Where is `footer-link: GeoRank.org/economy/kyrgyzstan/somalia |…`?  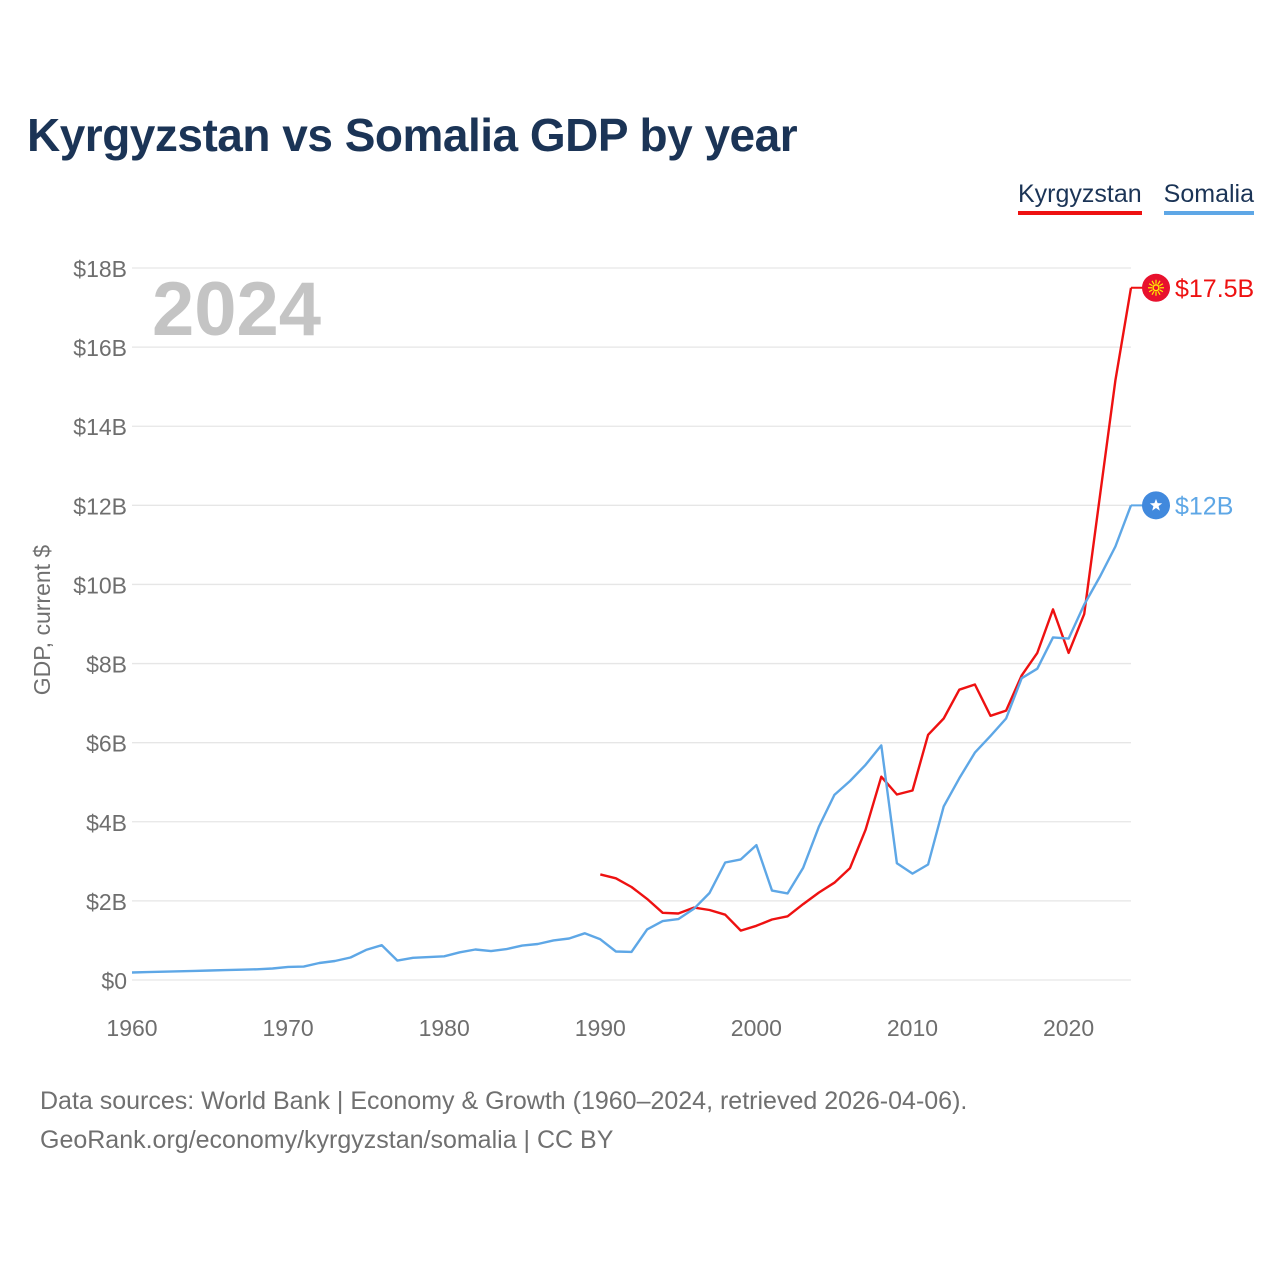
footer-link: GeoRank.org/economy/kyrgyzstan/somalia |… is located at coordinates (327, 1140).